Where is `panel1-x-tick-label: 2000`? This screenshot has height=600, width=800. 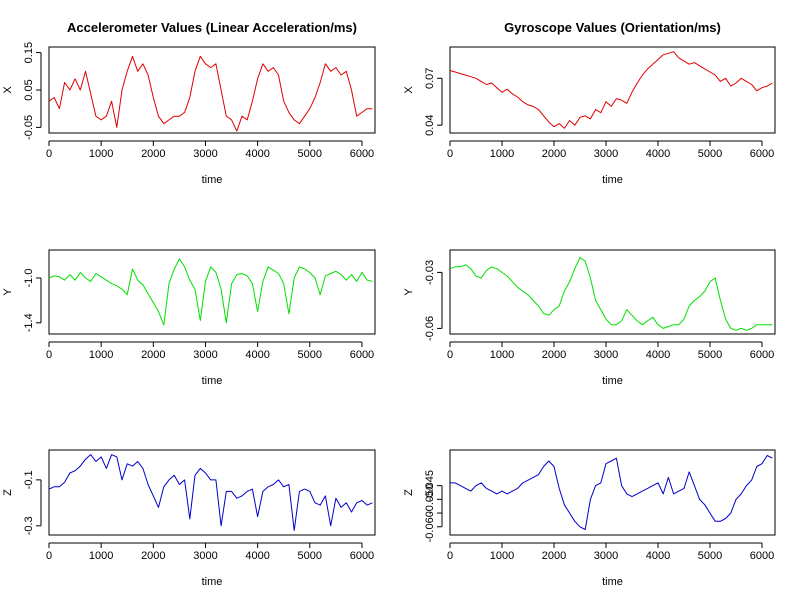 panel1-x-tick-label: 2000 is located at coordinates (153, 154).